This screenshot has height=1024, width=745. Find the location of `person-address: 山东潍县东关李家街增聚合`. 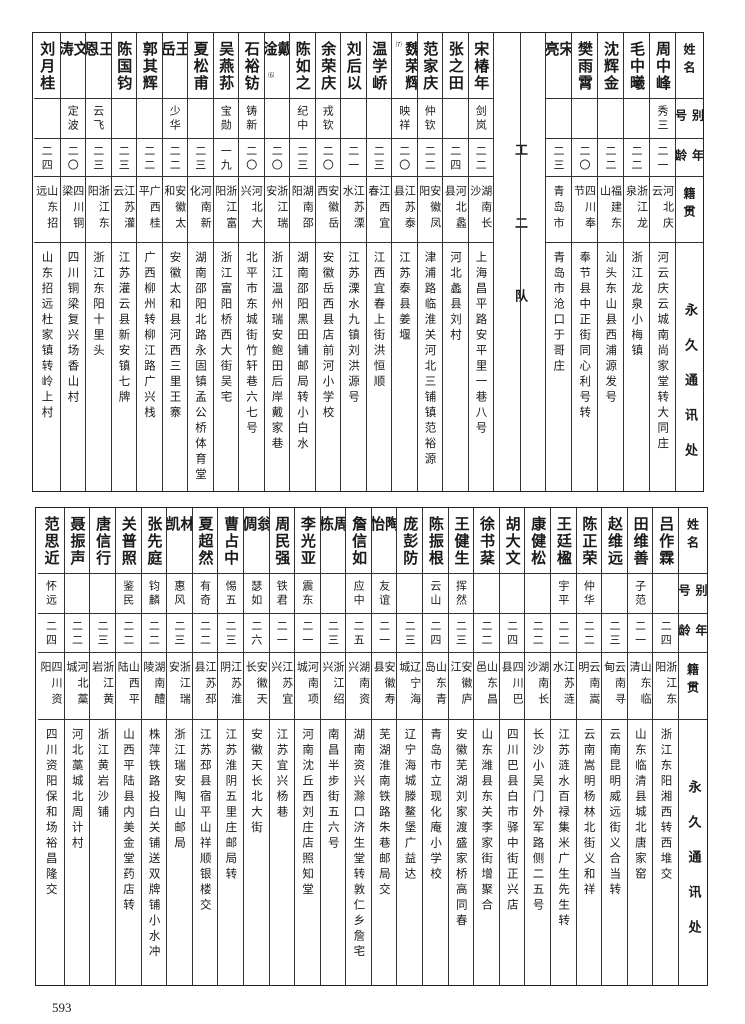

person-address: 山东潍县东关李家街增聚合 is located at coordinates (487, 817).